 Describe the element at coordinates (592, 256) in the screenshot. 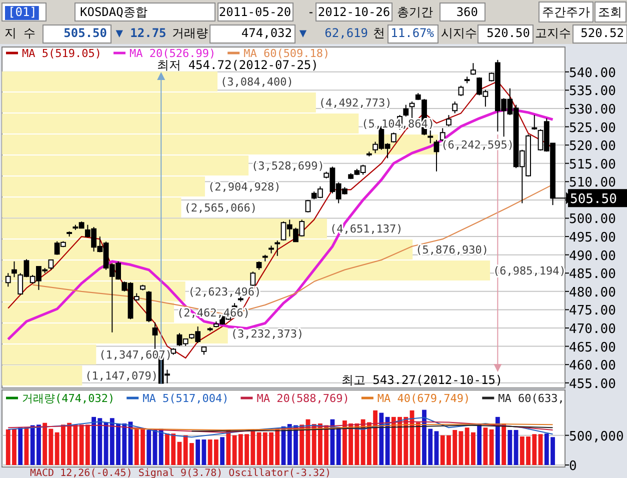

I see `y-tick-label: 490.00` at that location.